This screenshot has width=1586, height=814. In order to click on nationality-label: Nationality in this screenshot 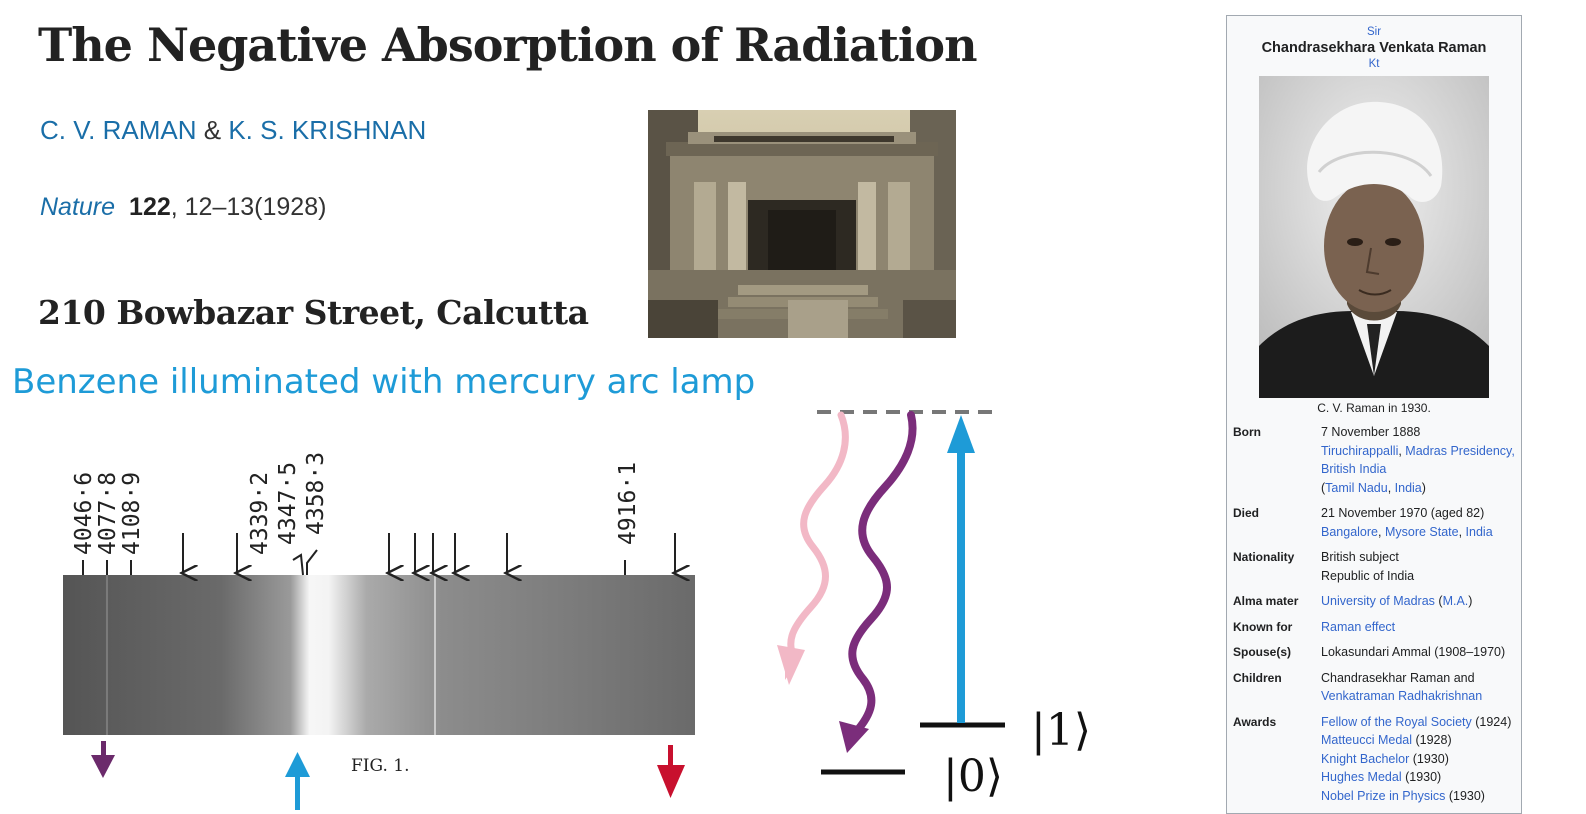, I will do `click(1264, 557)`.